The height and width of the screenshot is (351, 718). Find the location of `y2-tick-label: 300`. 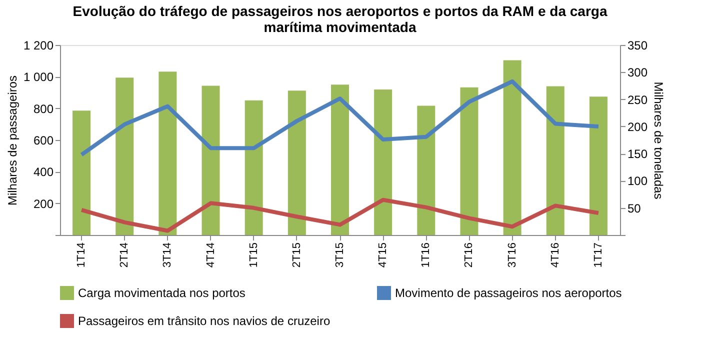

y2-tick-label: 300 is located at coordinates (638, 73).